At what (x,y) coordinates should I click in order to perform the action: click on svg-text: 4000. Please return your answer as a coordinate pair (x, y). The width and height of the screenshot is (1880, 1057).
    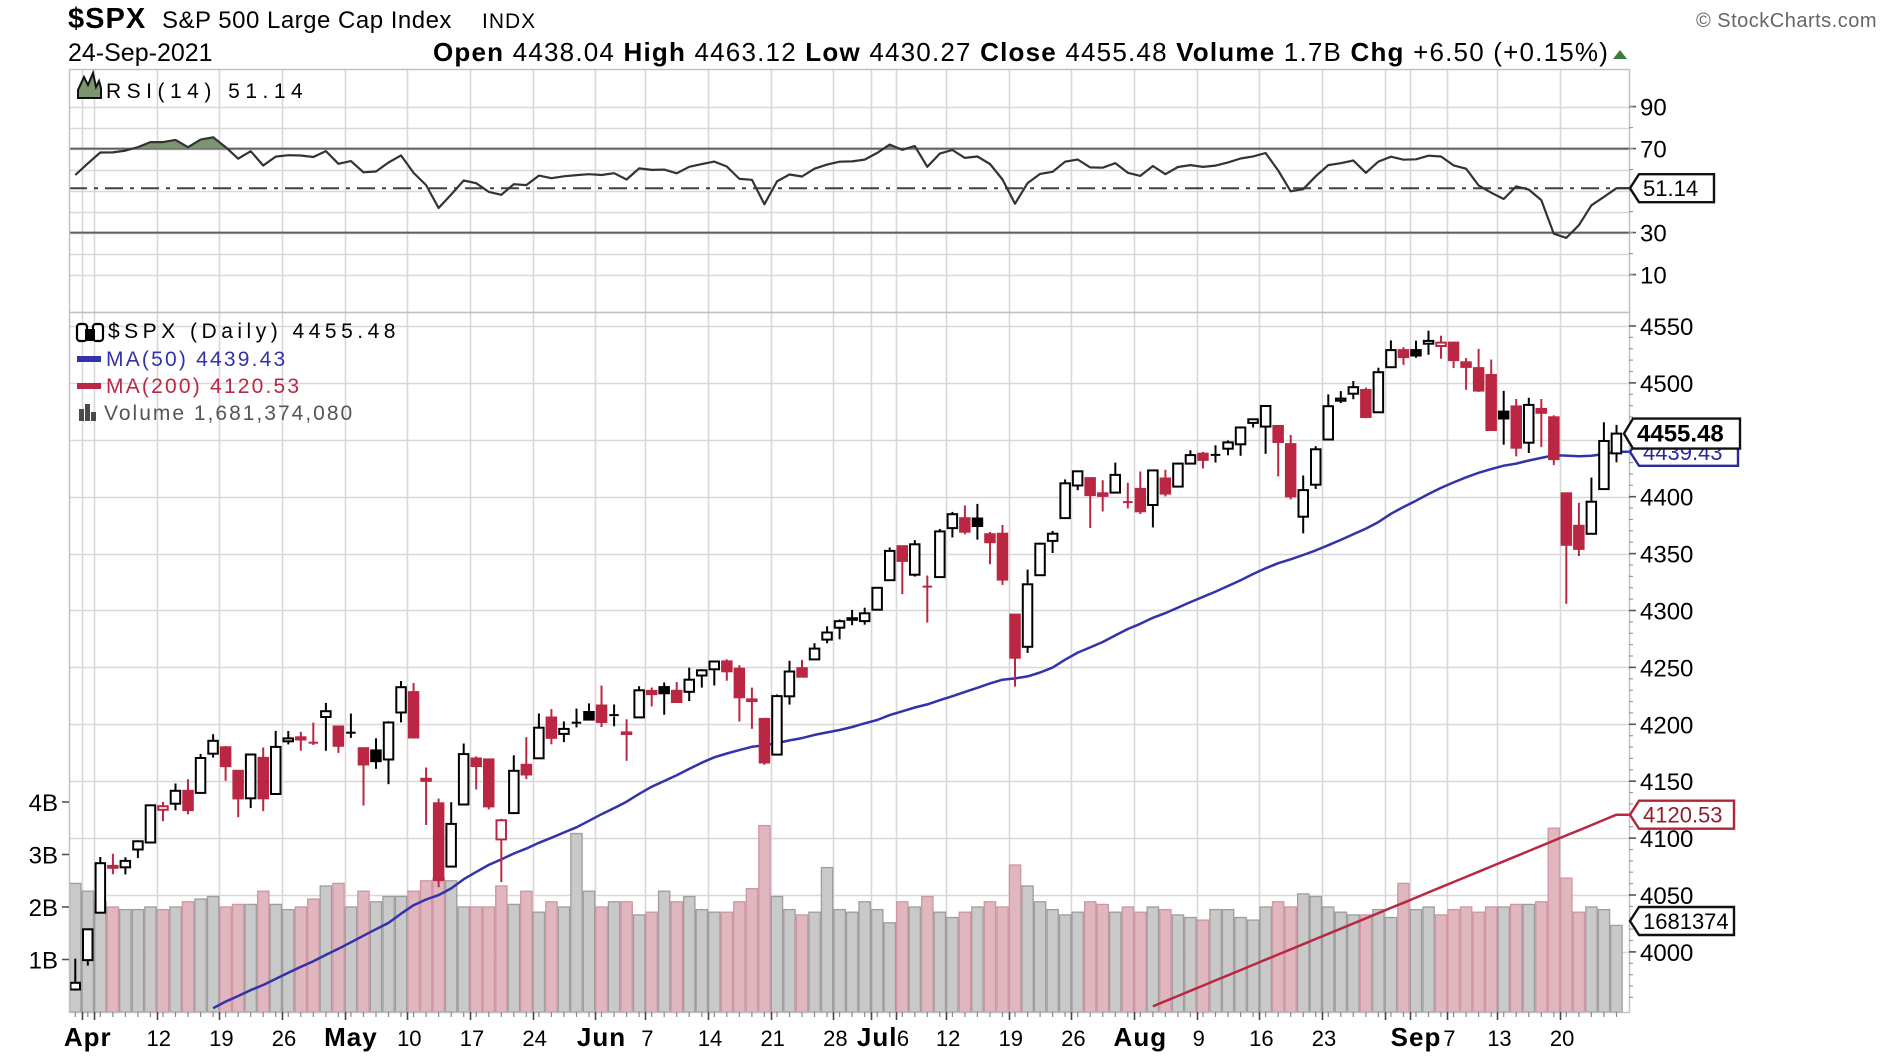
    Looking at the image, I should click on (1666, 953).